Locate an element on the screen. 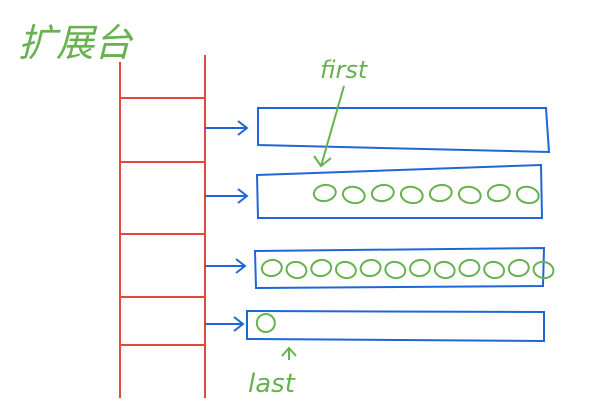 The image size is (611, 407). first-pointer-group: first is located at coordinates (341, 112).